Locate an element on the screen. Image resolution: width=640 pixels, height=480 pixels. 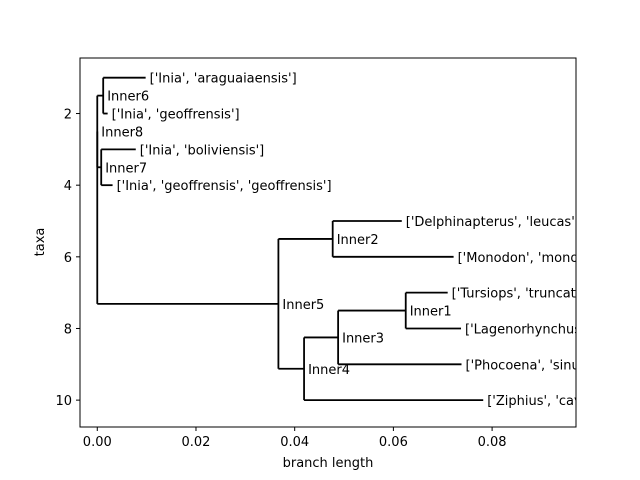
node-label-Inner8: Inner8 is located at coordinates (122, 132).